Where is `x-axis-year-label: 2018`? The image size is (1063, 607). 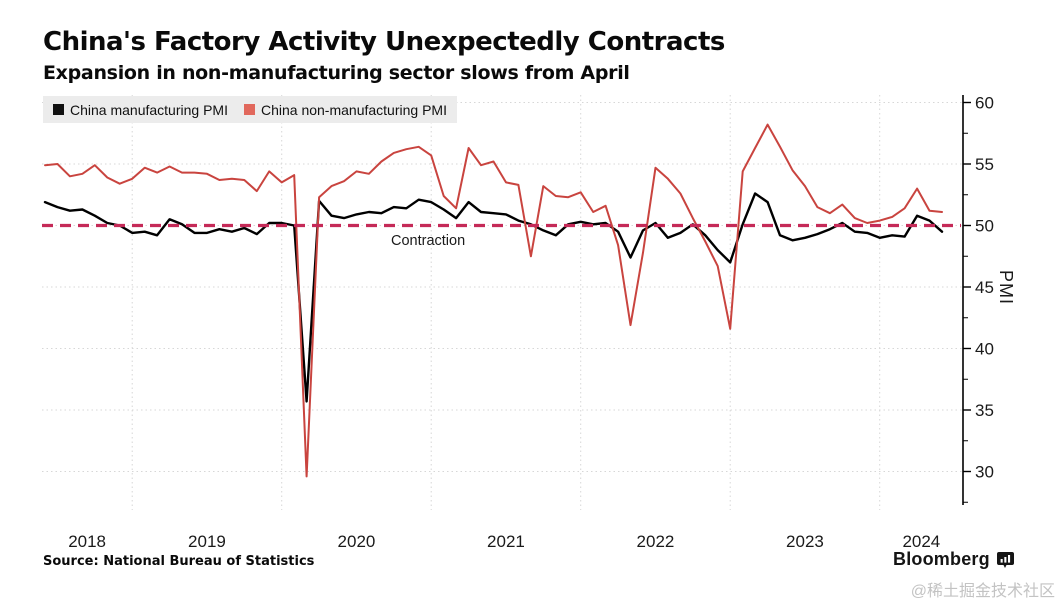
x-axis-year-label: 2018 is located at coordinates (87, 541).